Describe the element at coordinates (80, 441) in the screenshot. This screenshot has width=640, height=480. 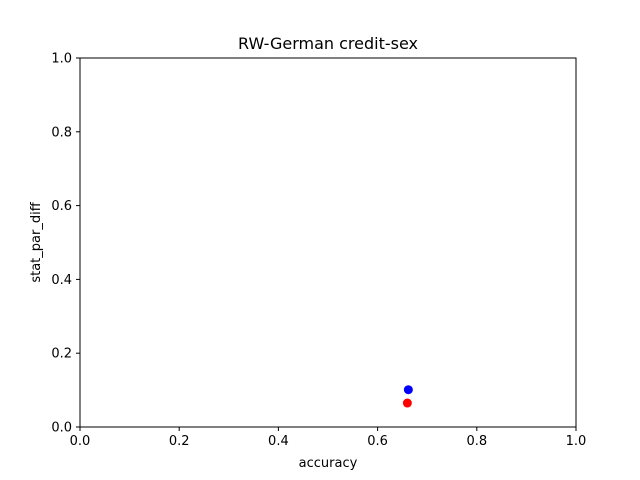
I see `x-tick-label: 0.0` at that location.